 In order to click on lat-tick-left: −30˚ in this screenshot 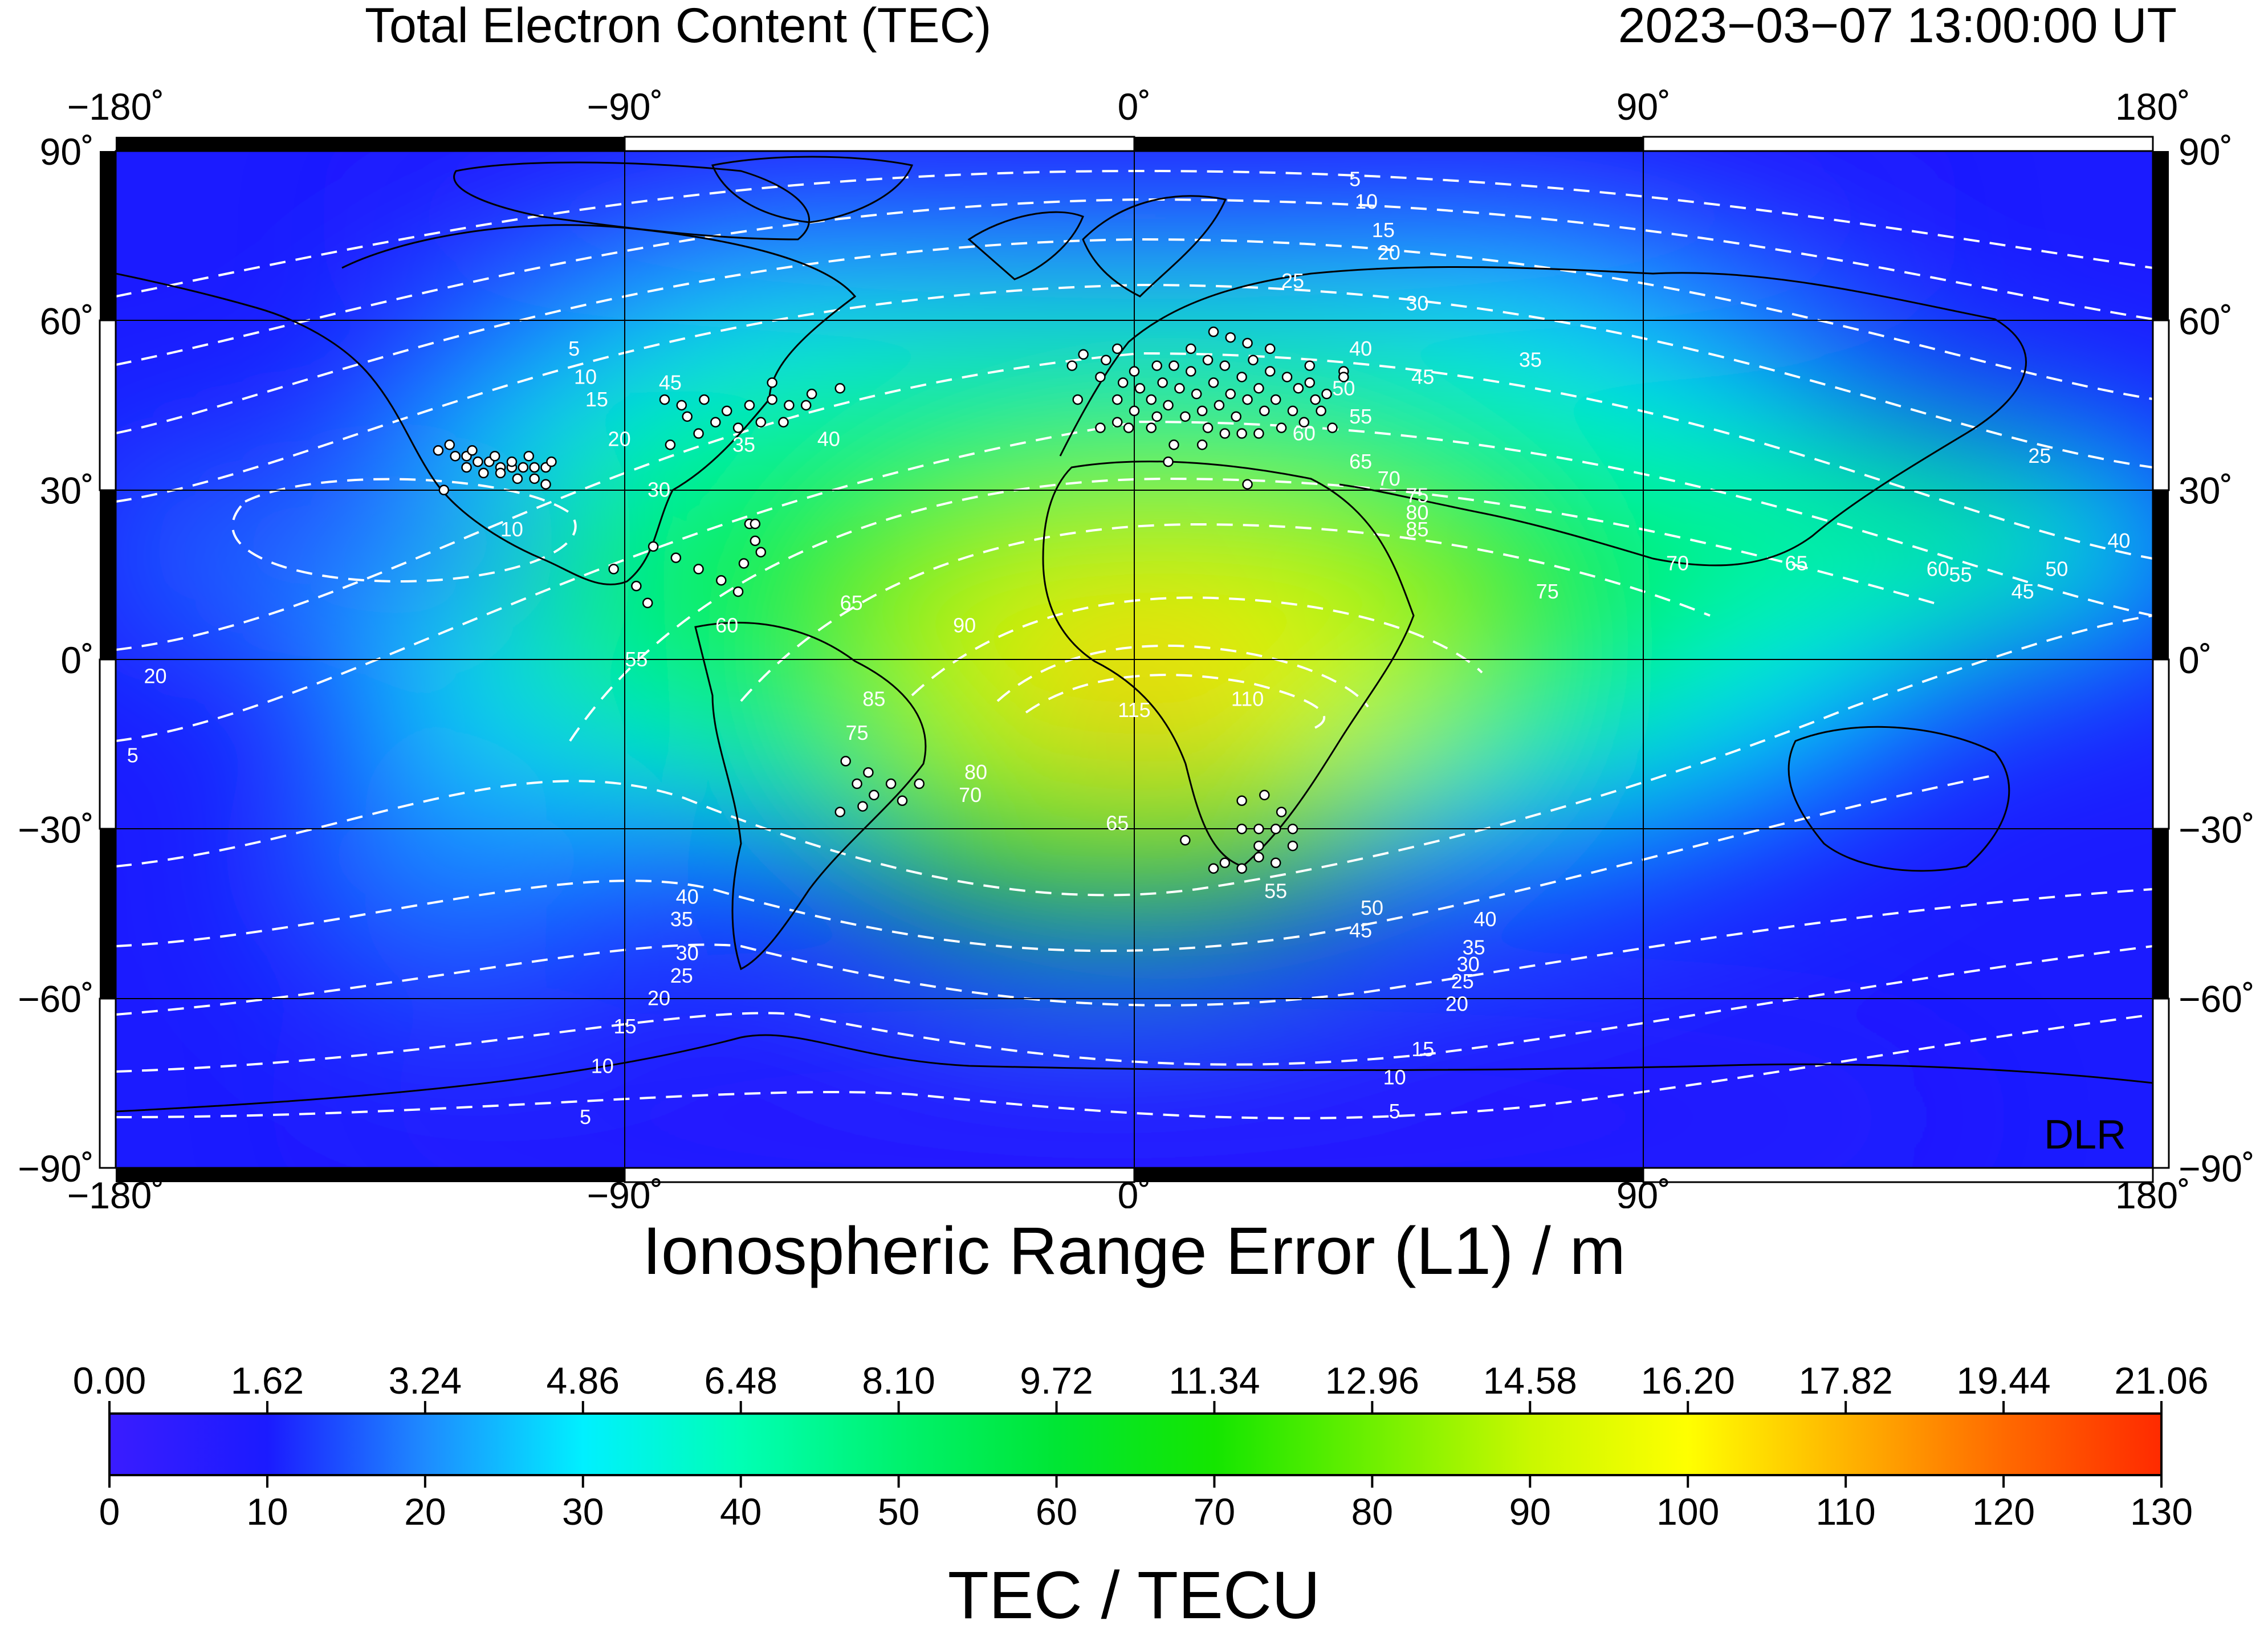, I will do `click(56, 829)`.